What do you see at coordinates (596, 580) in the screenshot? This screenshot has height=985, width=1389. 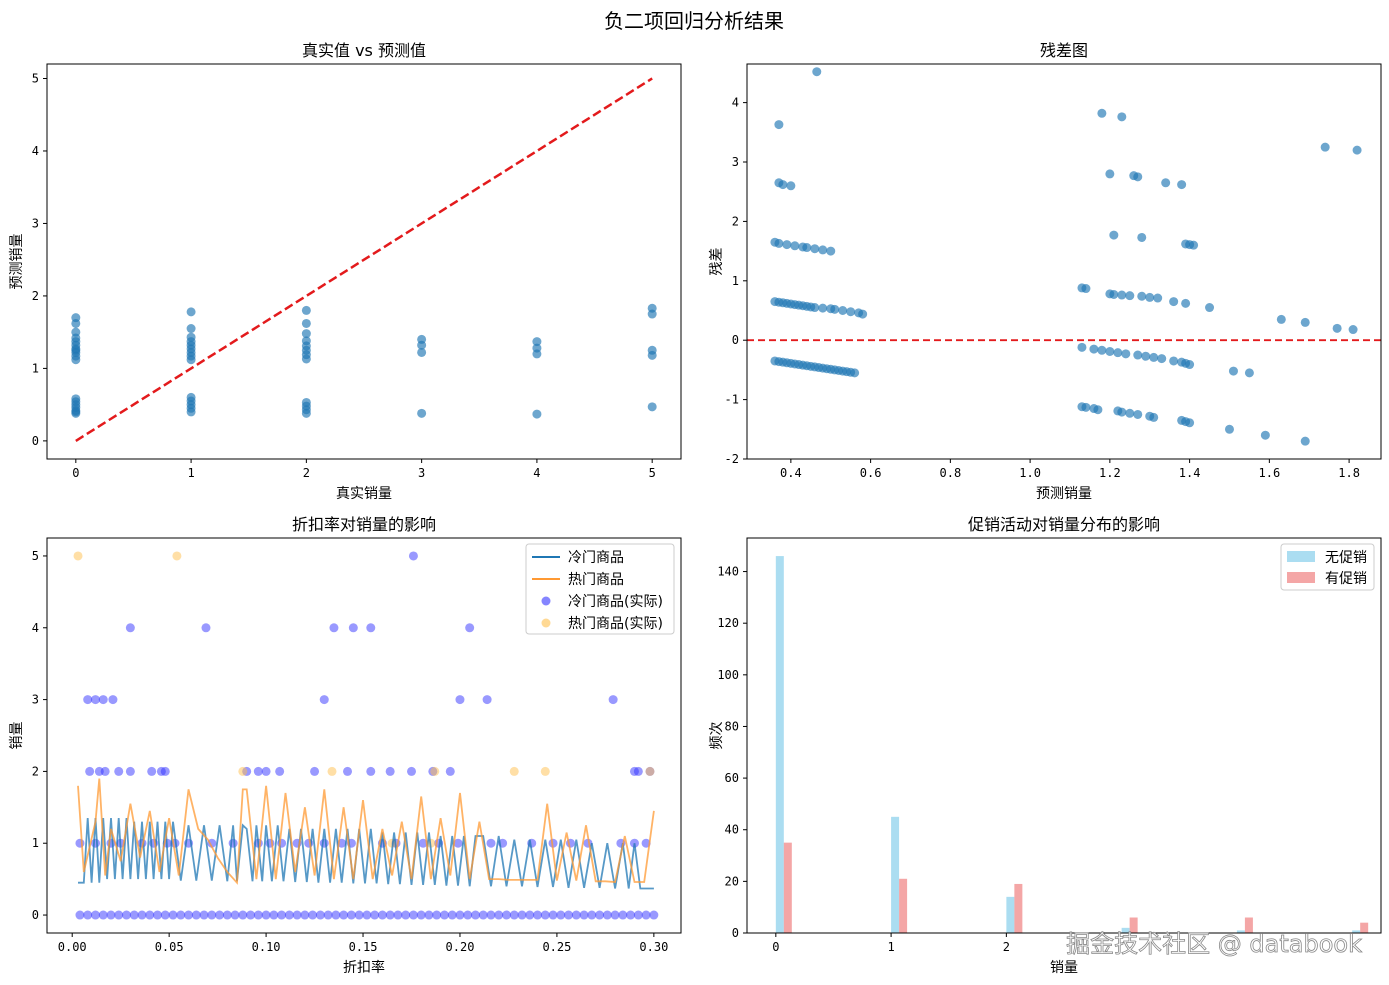 I see `legend-label: 热门商品` at bounding box center [596, 580].